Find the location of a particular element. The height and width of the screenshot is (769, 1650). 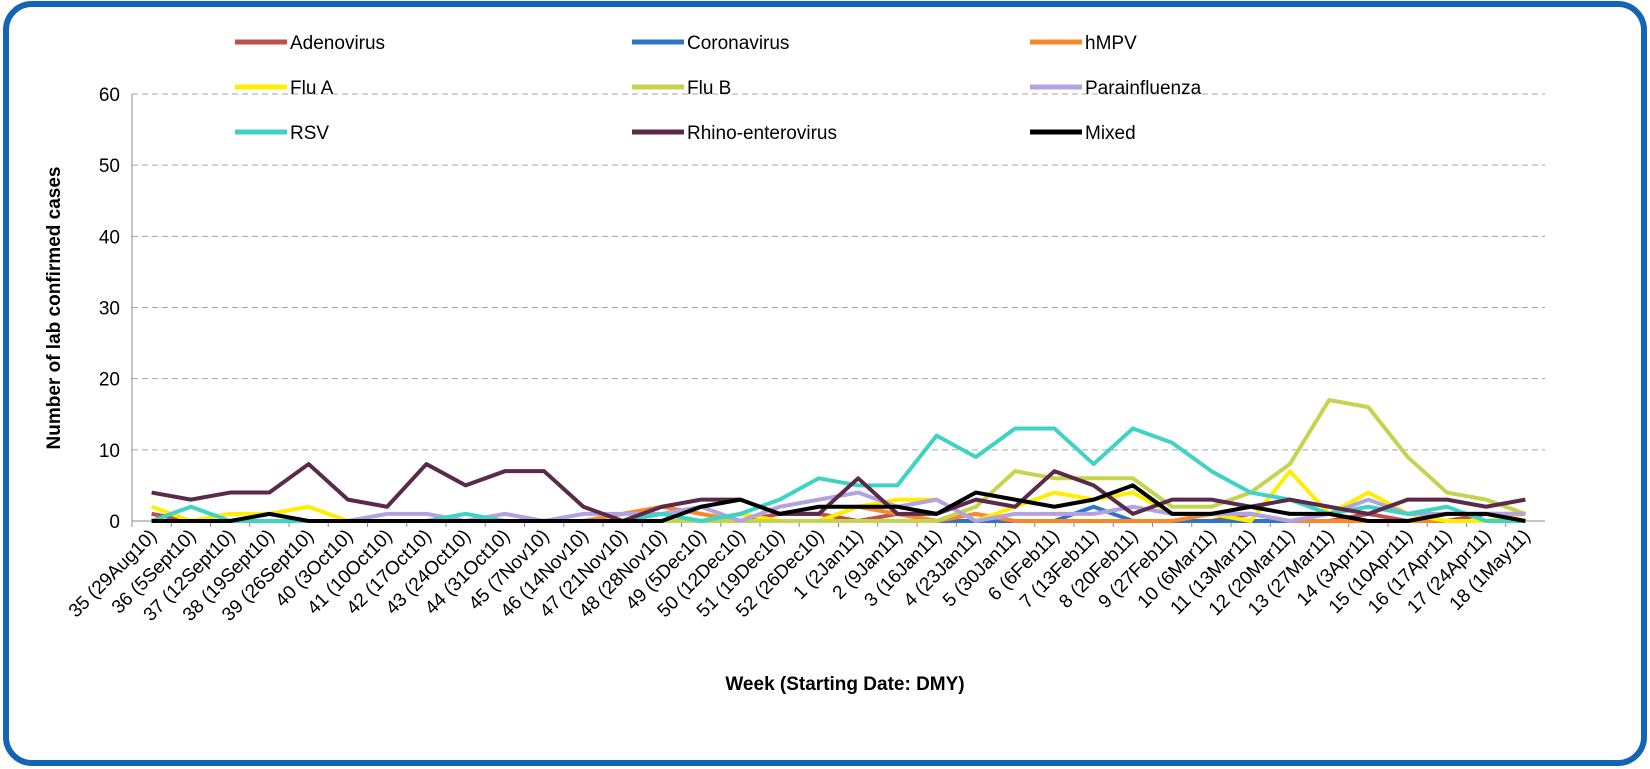

y-tick-label: 40 is located at coordinates (109, 237).